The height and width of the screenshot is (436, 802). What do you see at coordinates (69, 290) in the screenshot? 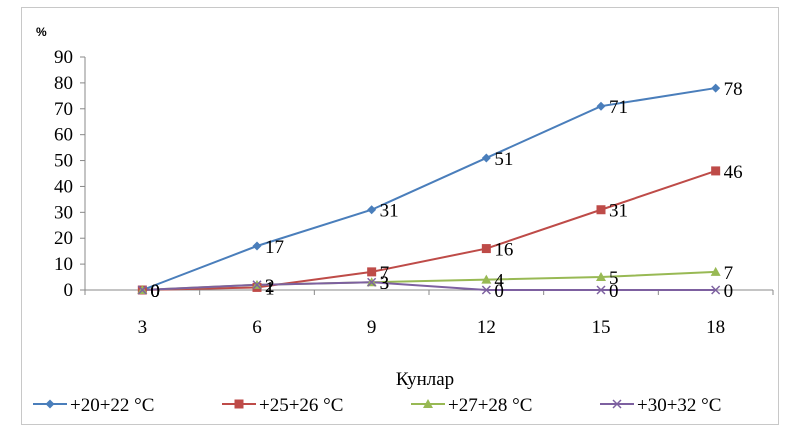
I see `y-tick-label: 0` at bounding box center [69, 290].